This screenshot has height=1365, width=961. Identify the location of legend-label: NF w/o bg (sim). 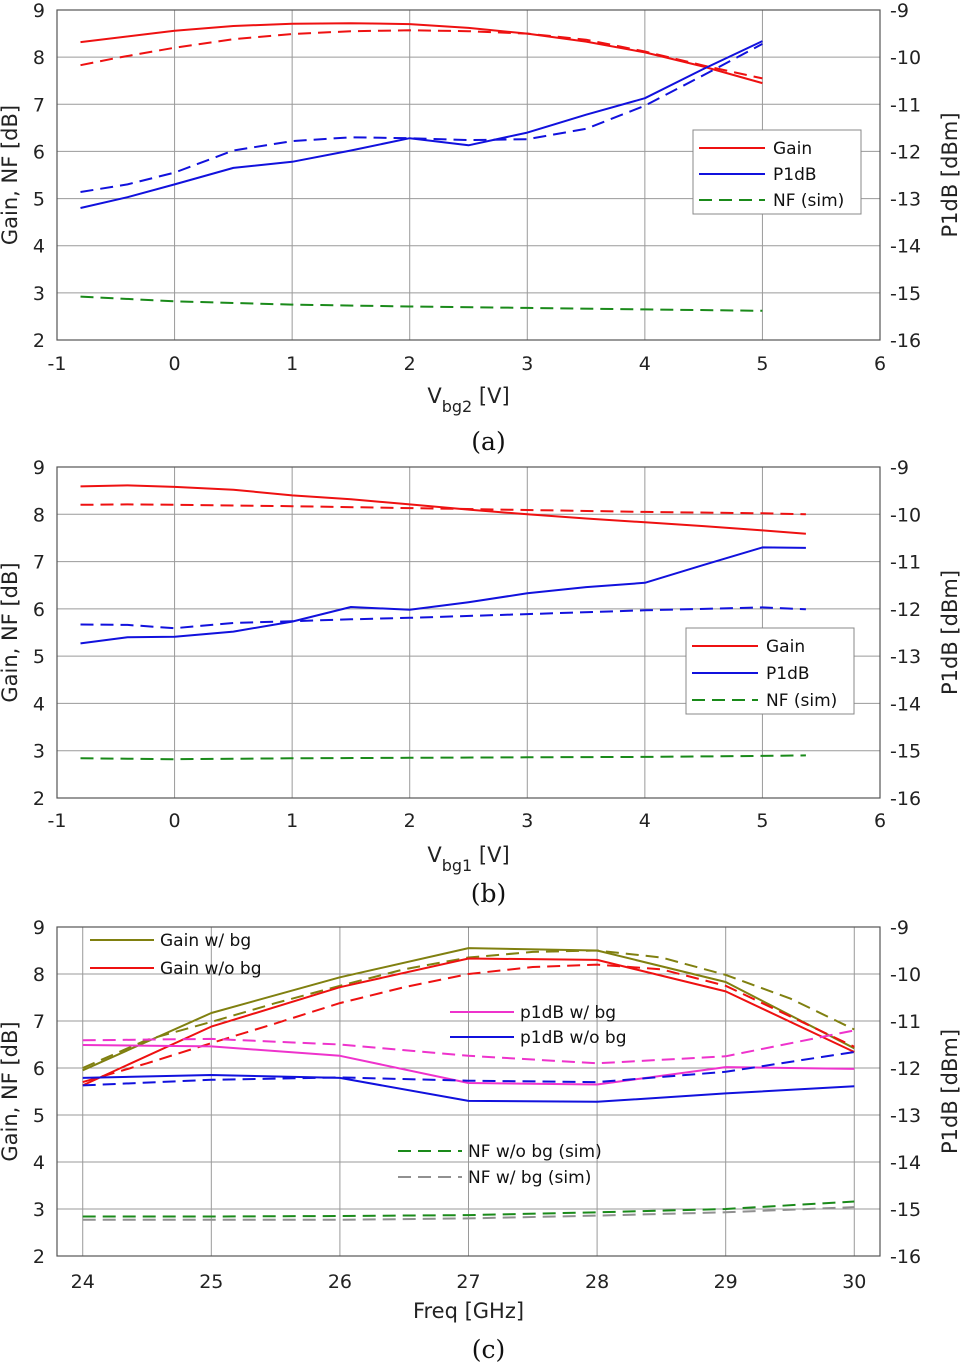
(535, 1152).